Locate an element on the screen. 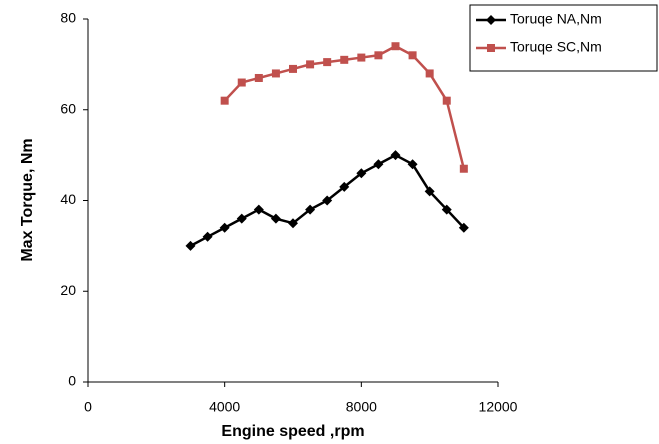 This screenshot has height=444, width=659. x-axis-title: Engine speed ,rpm is located at coordinates (292, 431).